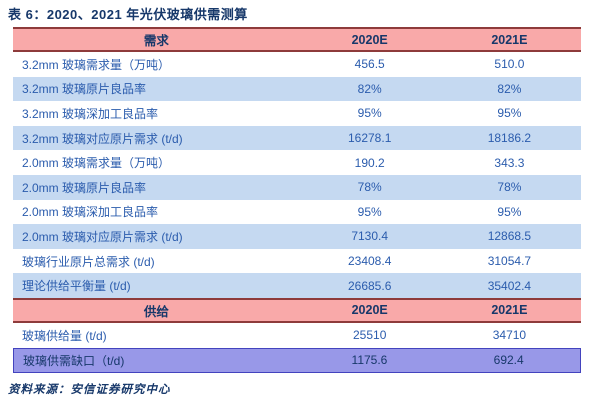 The width and height of the screenshot is (600, 401). Describe the element at coordinates (297, 236) in the screenshot. I see `table-row: 2.0mm 玻璃对应原片需求 (t/d) 7130.4 12868.5` at that location.